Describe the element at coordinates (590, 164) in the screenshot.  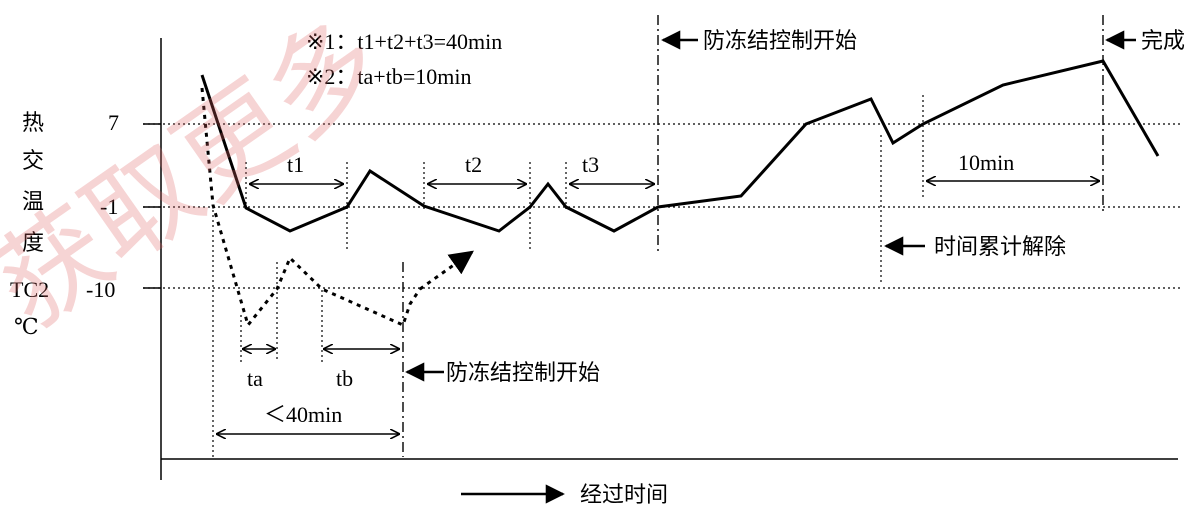
I see `interval-t3: t3` at that location.